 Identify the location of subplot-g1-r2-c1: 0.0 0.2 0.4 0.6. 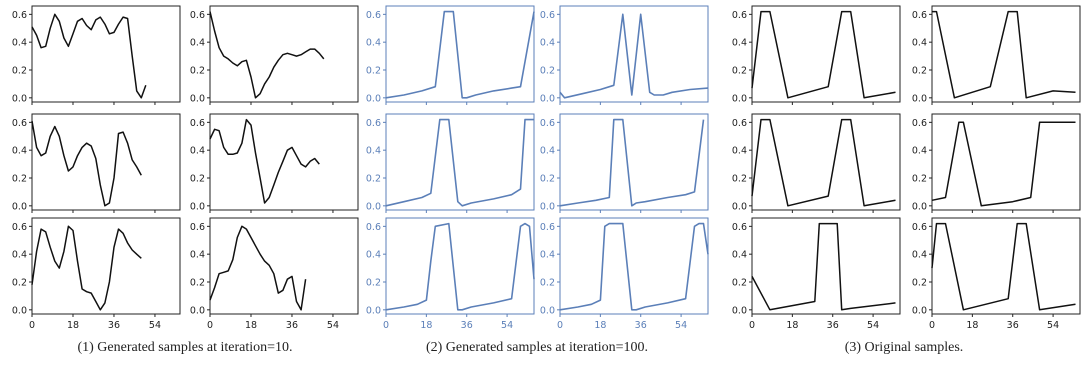
(96, 163).